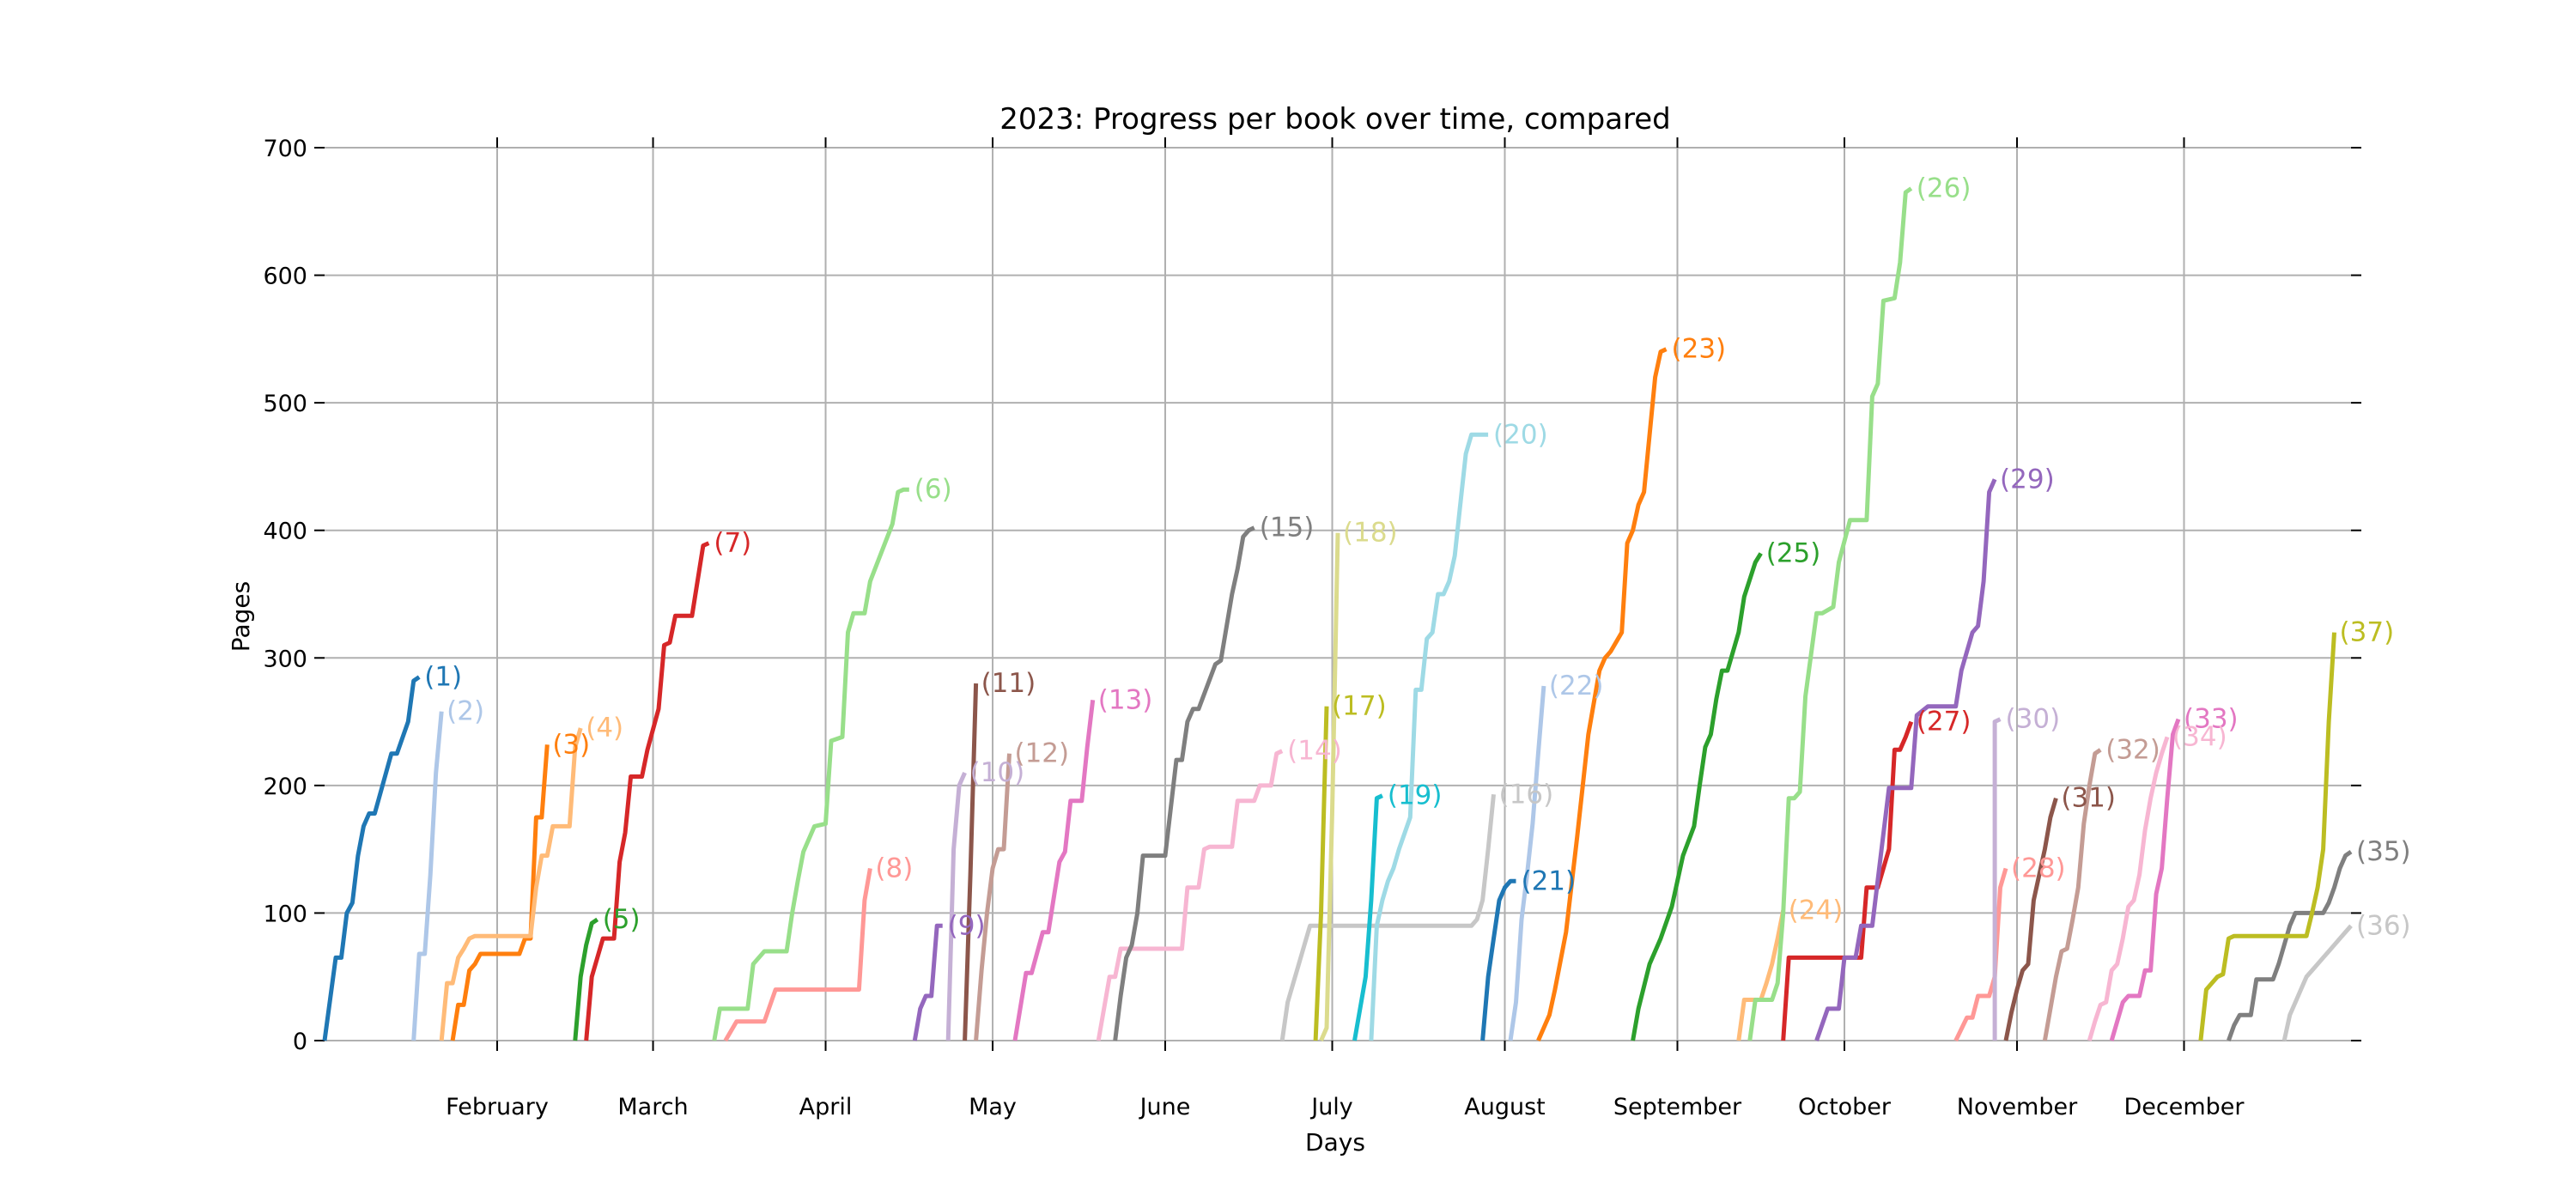 Image resolution: width=2576 pixels, height=1202 pixels. I want to click on book-label-12: (12), so click(1041, 754).